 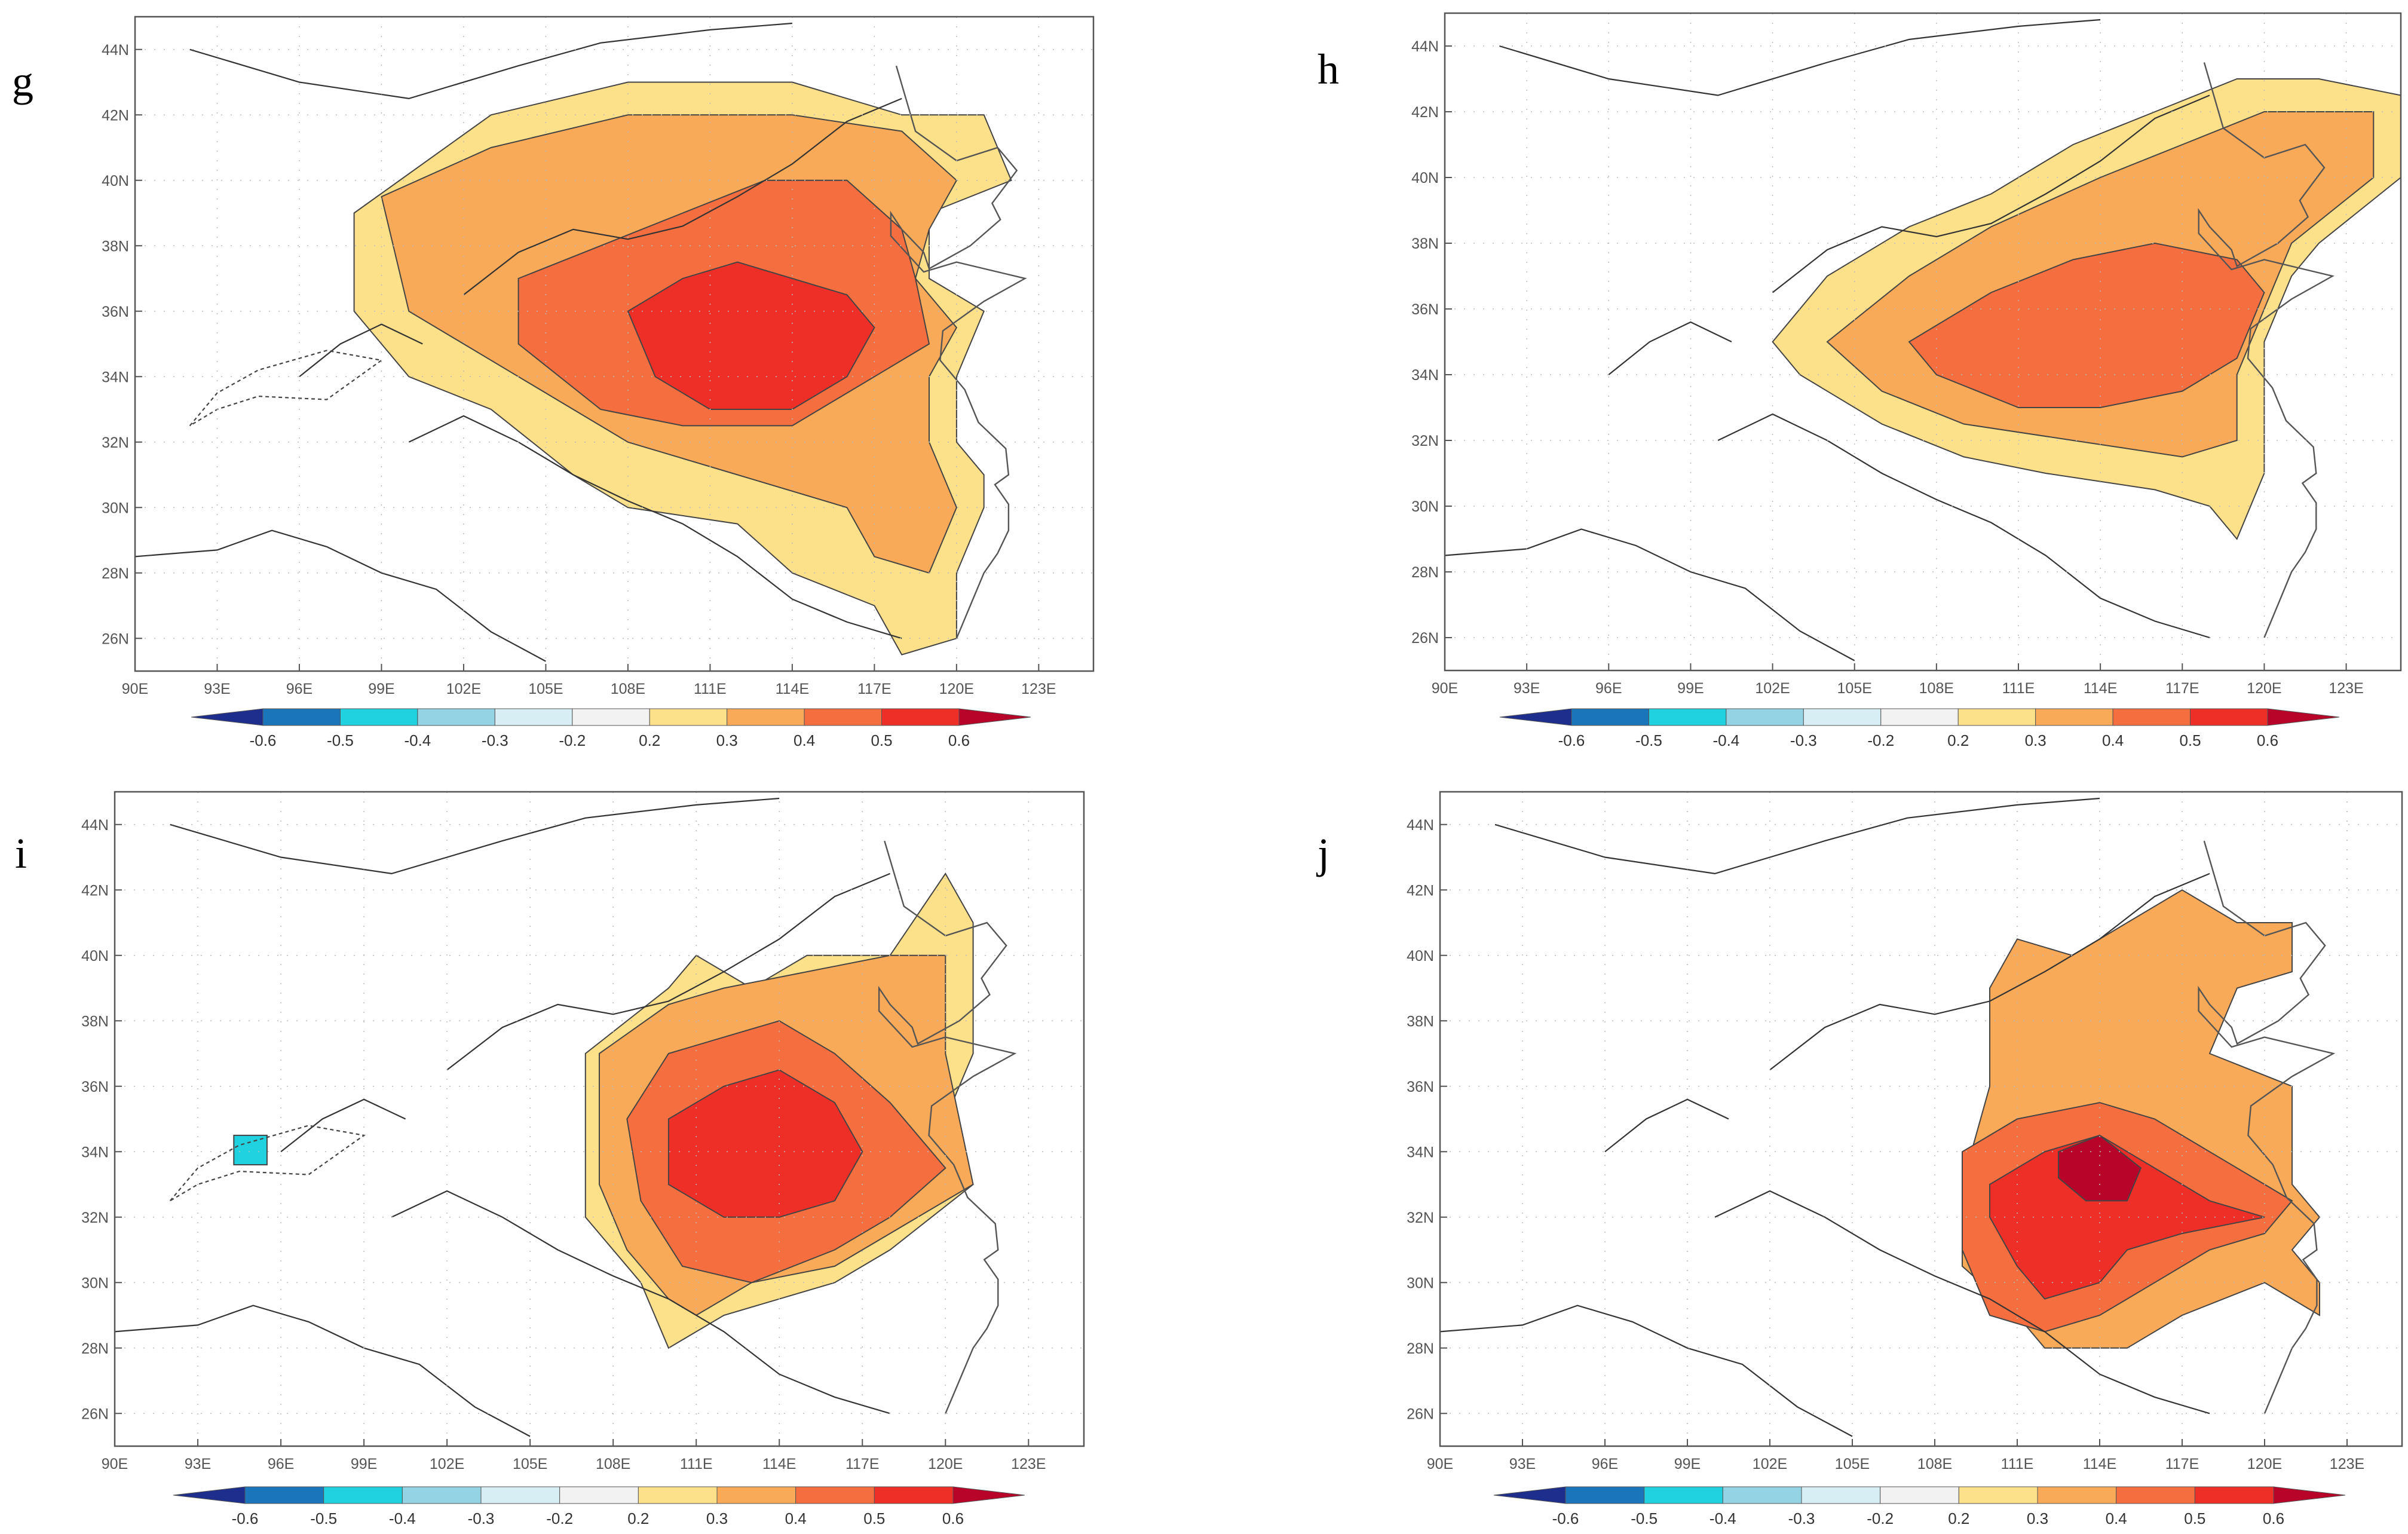 I want to click on colorbar-i: -0.6 -0.5 -0.4 -0.3 -0.2 0.2 0.3 0.4 0.5 0.6, so click(x=599, y=1506).